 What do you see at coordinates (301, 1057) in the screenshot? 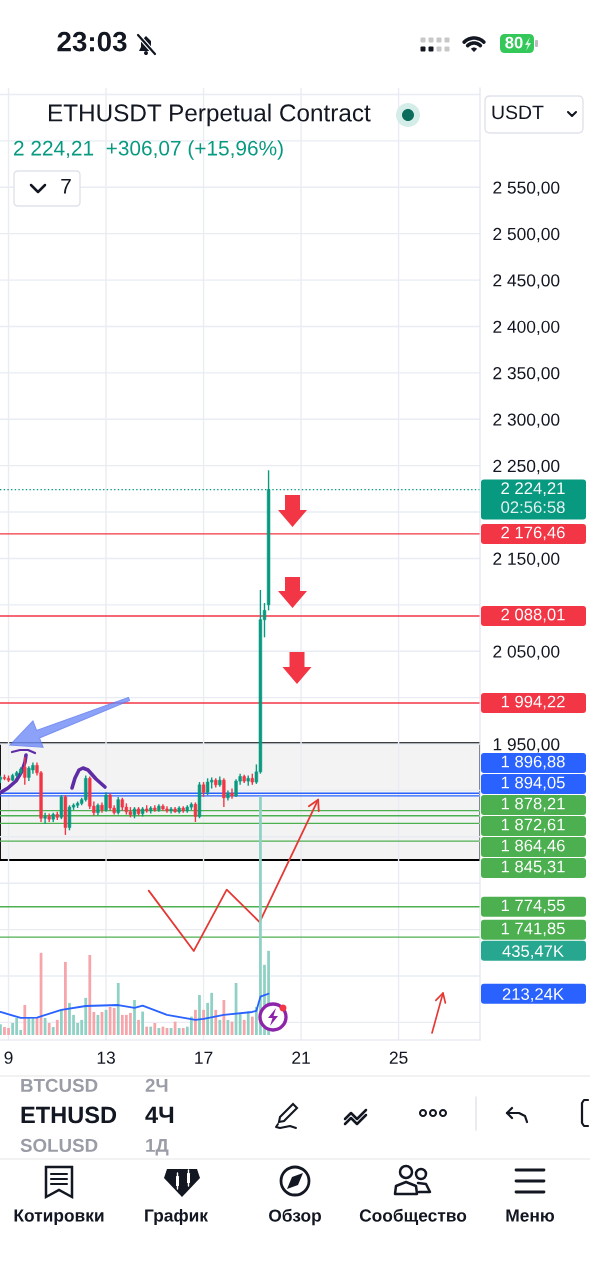
I see `x-tick-label: 21` at bounding box center [301, 1057].